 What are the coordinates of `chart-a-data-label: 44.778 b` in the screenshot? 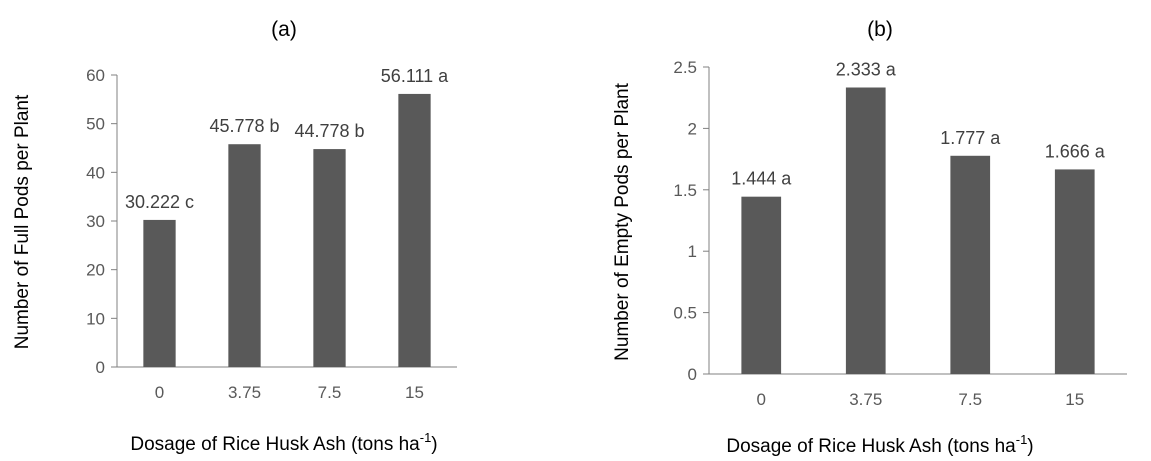 It's located at (329, 131).